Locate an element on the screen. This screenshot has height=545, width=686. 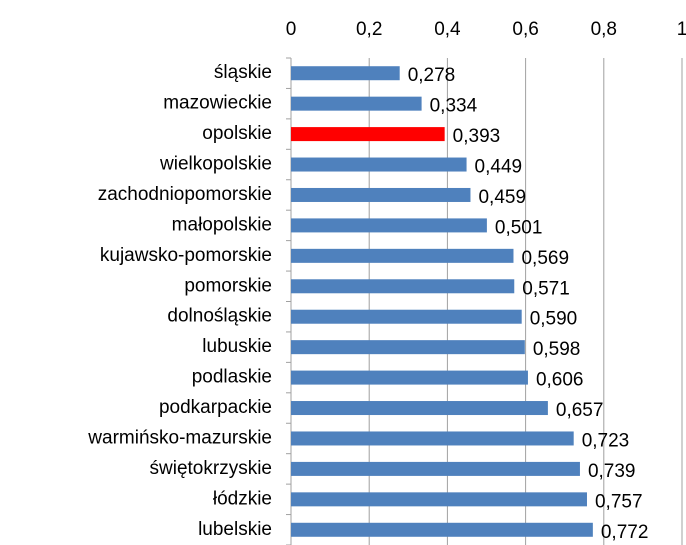
y-tick-label: opolskie is located at coordinates (237, 133).